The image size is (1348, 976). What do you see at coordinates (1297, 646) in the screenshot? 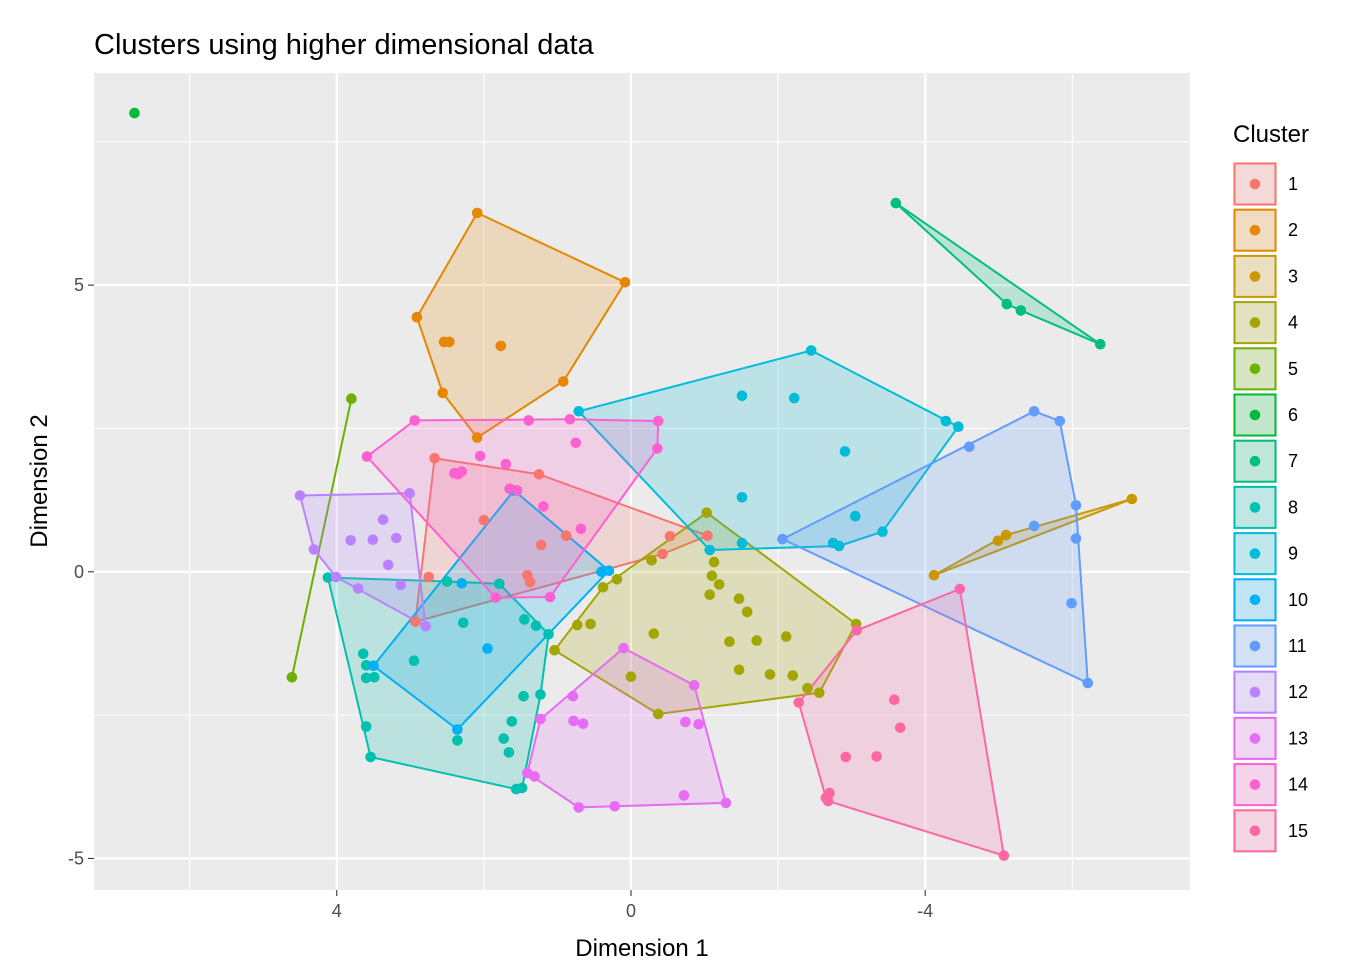
I see `legend-label-11: 11` at bounding box center [1297, 646].